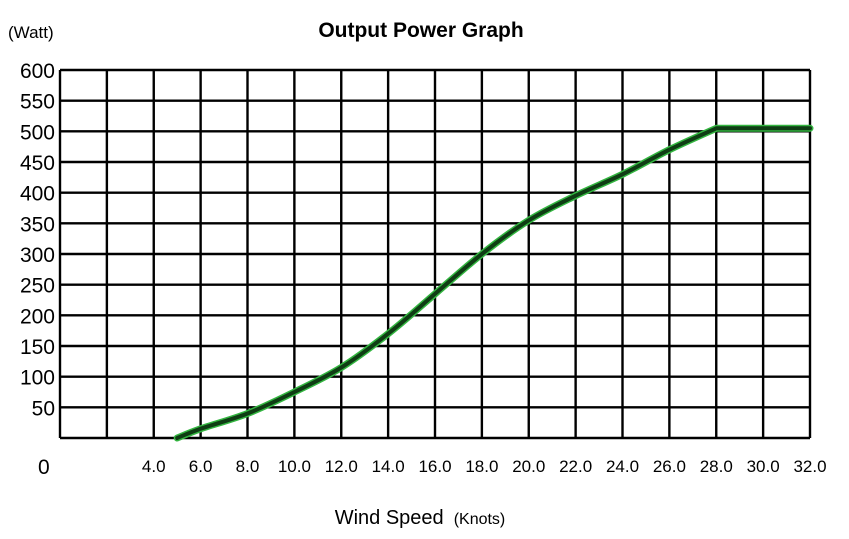 The image size is (849, 539). What do you see at coordinates (575, 466) in the screenshot?
I see `x-tick-label: 22.0` at bounding box center [575, 466].